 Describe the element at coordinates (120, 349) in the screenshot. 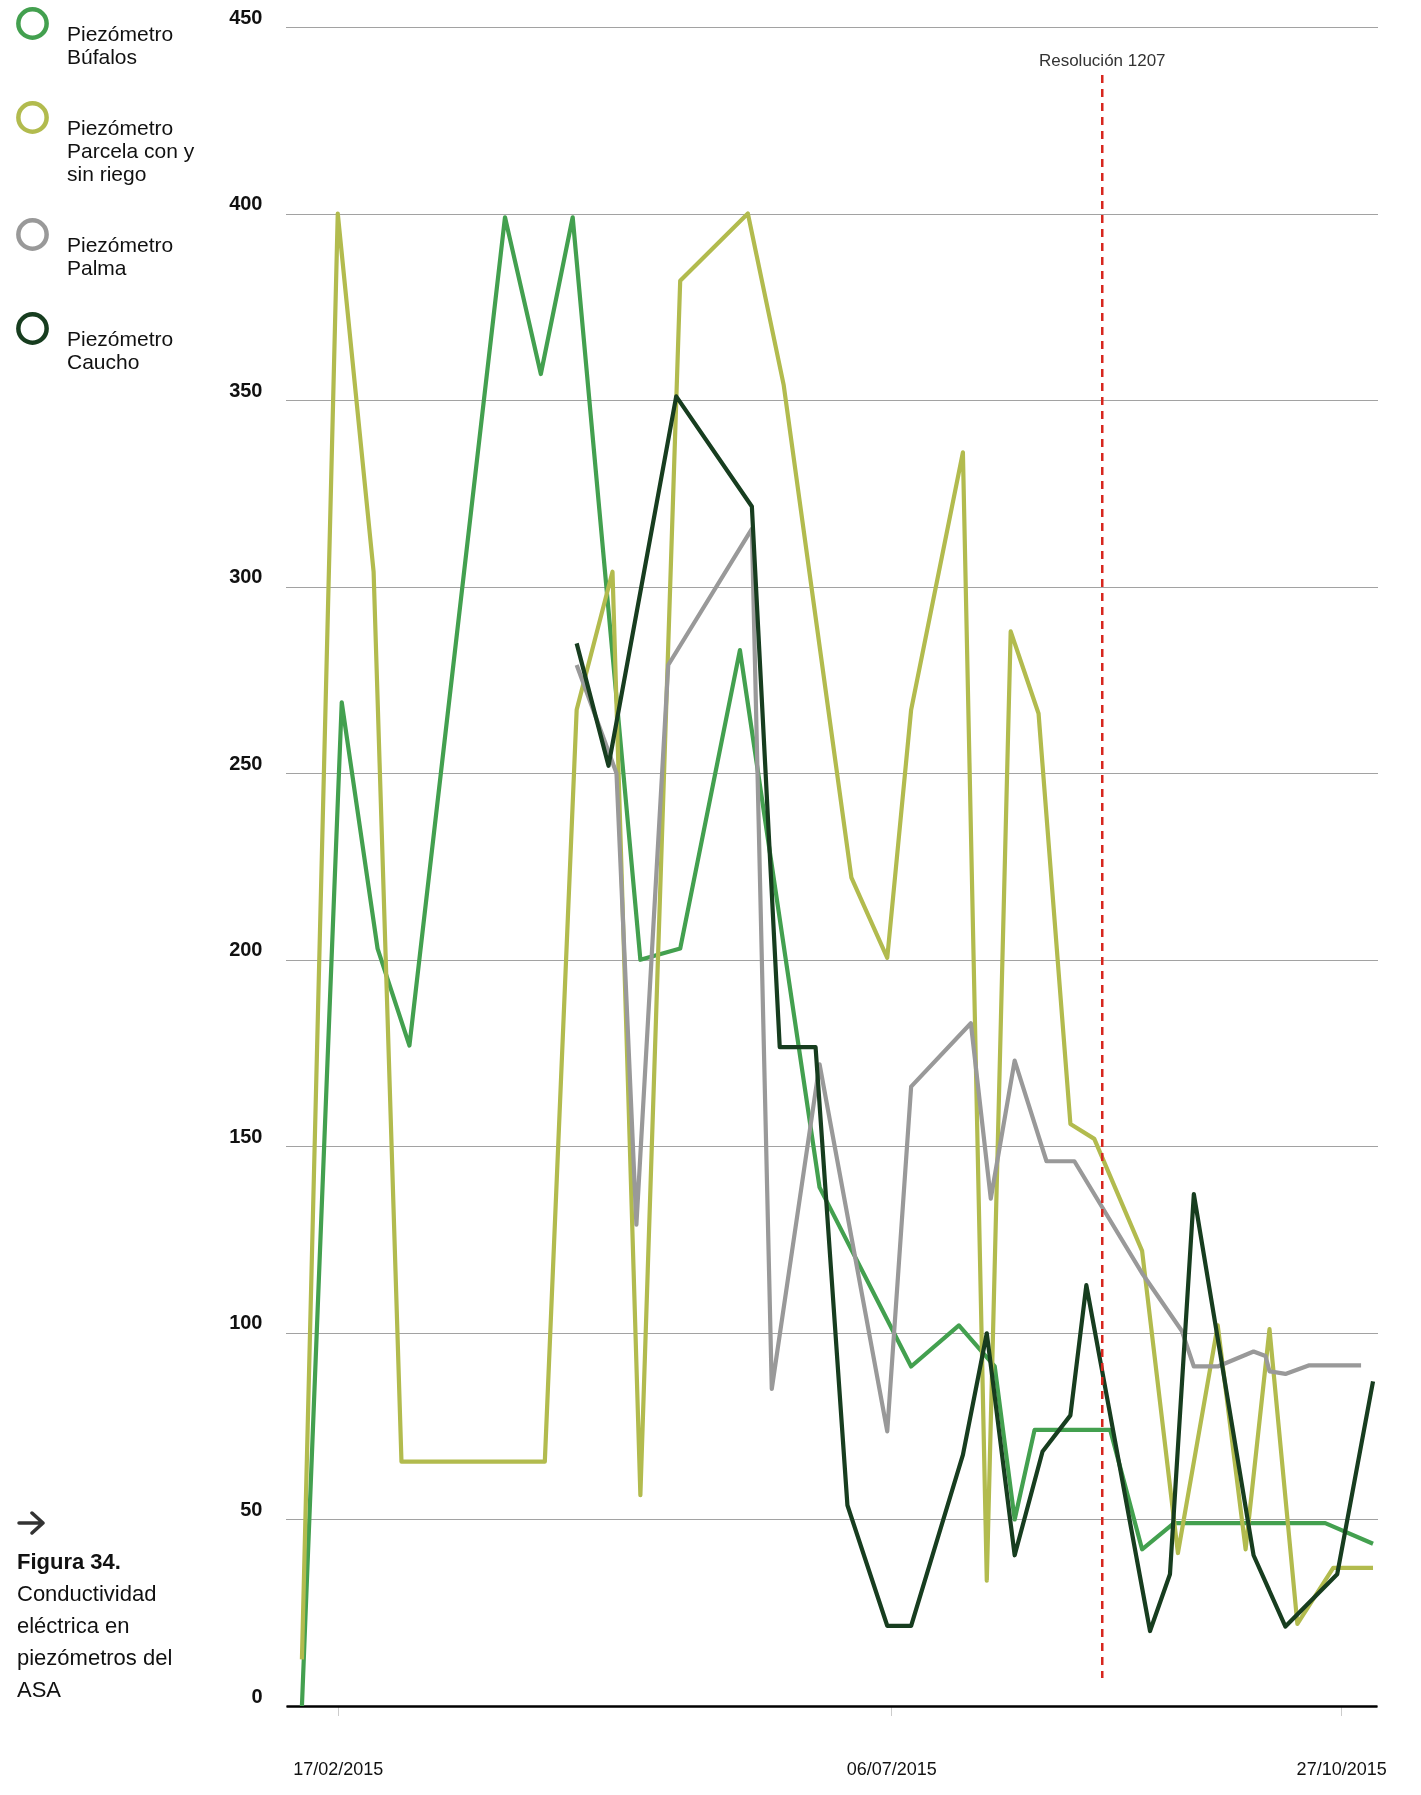

I see `legend-label: Piezómetro Caucho` at that location.